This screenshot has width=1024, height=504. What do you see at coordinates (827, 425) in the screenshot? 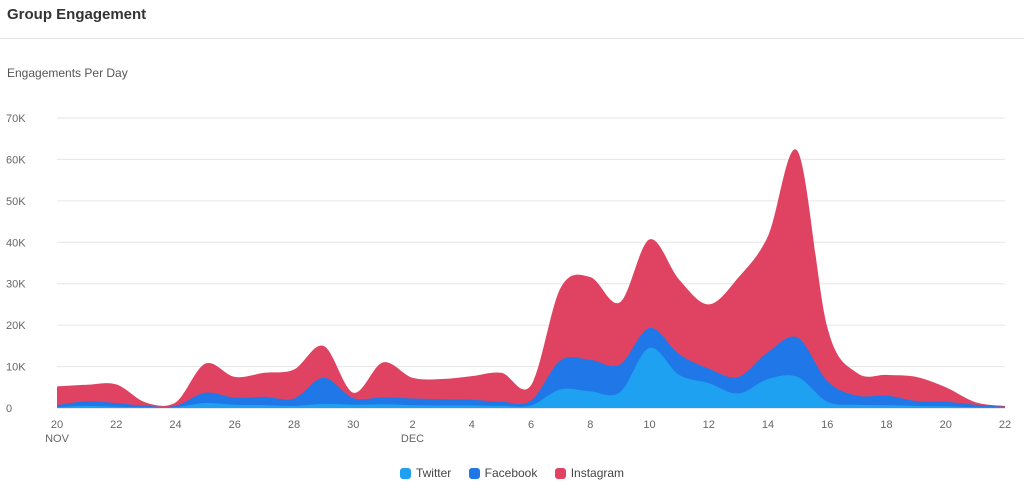
I see `x-tick-label: 16` at bounding box center [827, 425].